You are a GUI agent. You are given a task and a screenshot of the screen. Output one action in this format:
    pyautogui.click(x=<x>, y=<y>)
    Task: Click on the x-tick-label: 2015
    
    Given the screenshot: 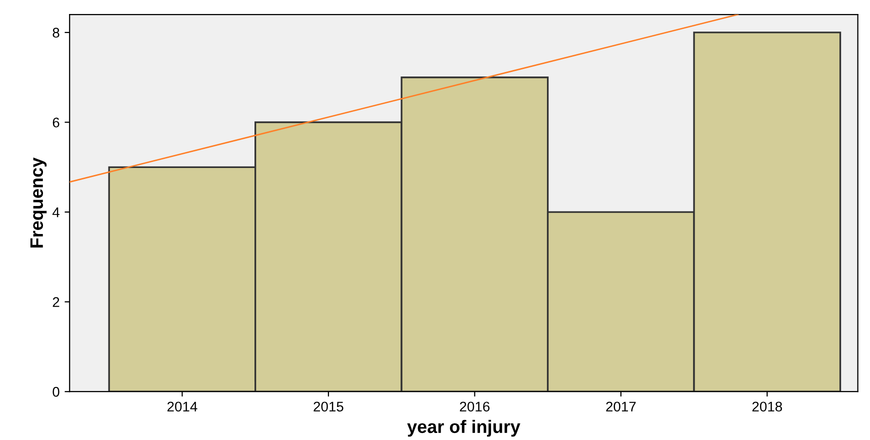 What is the action you would take?
    pyautogui.click(x=329, y=407)
    